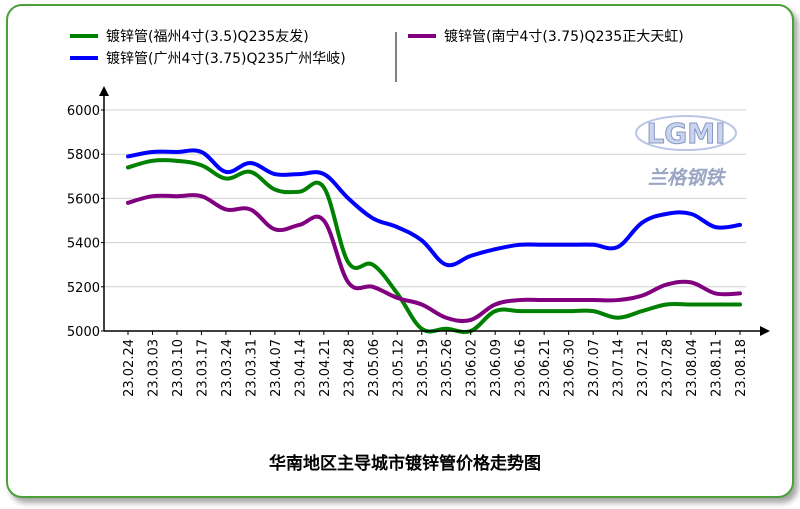 This screenshot has height=509, width=800. What do you see at coordinates (521, 368) in the screenshot?
I see `x-tick-label: 23.06.16` at bounding box center [521, 368].